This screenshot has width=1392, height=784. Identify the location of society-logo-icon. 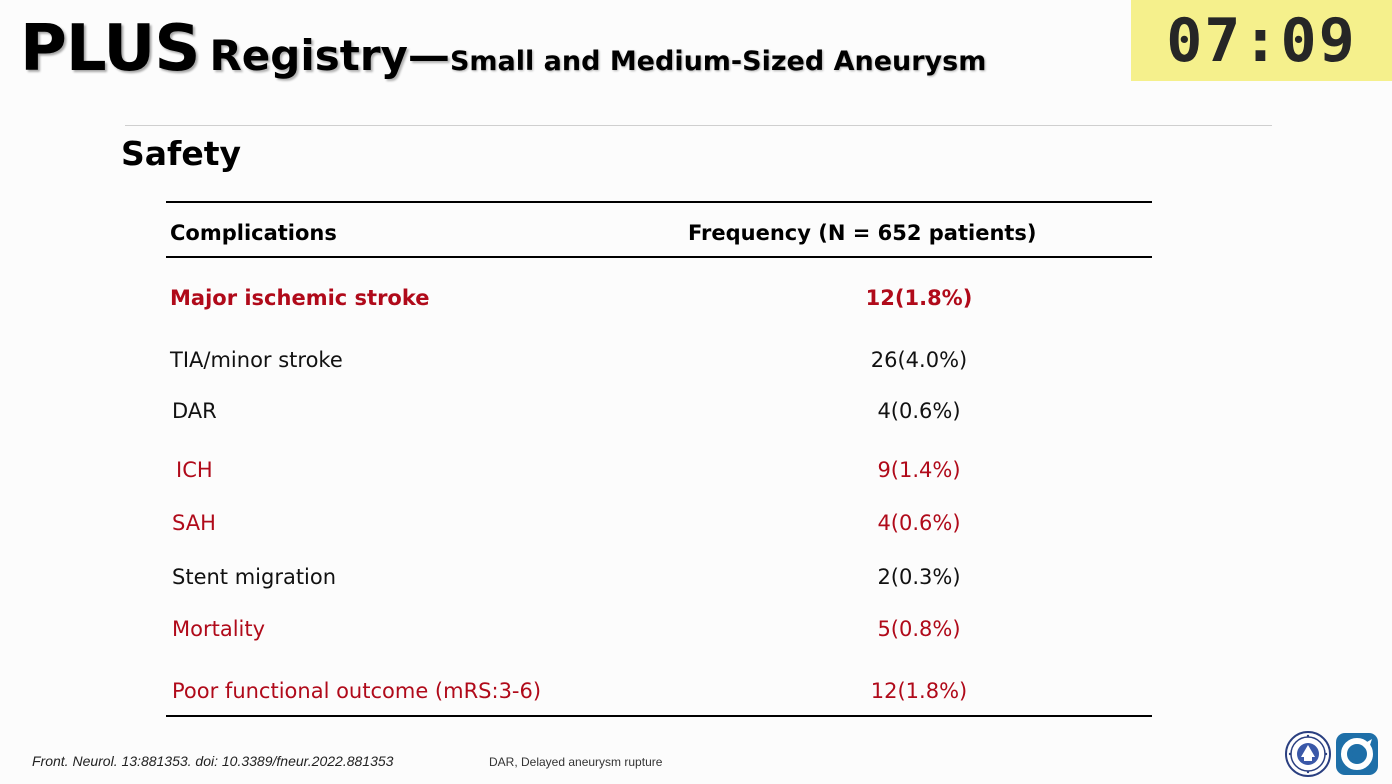
(1357, 754).